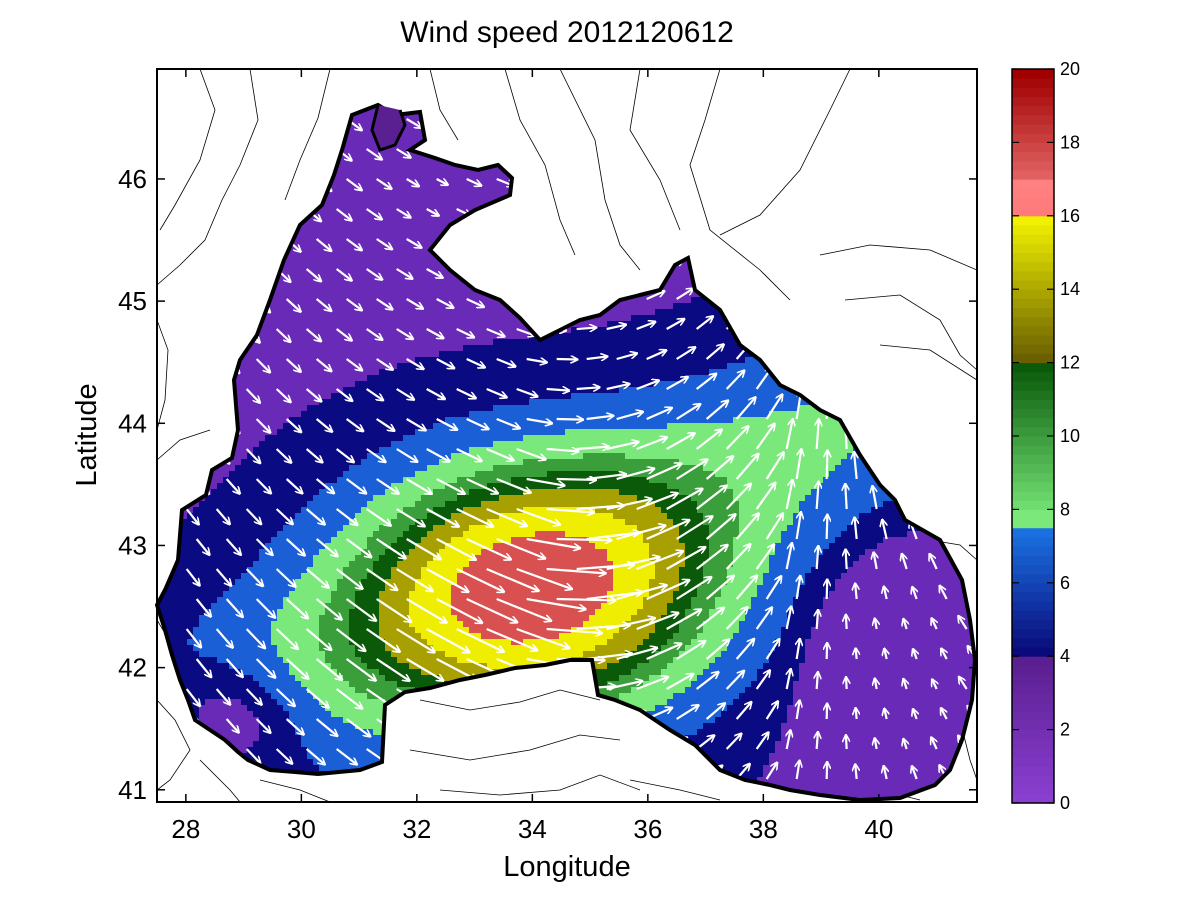 The height and width of the screenshot is (901, 1201). Describe the element at coordinates (567, 32) in the screenshot. I see `chart-title: Wind speed 2012120612` at that location.